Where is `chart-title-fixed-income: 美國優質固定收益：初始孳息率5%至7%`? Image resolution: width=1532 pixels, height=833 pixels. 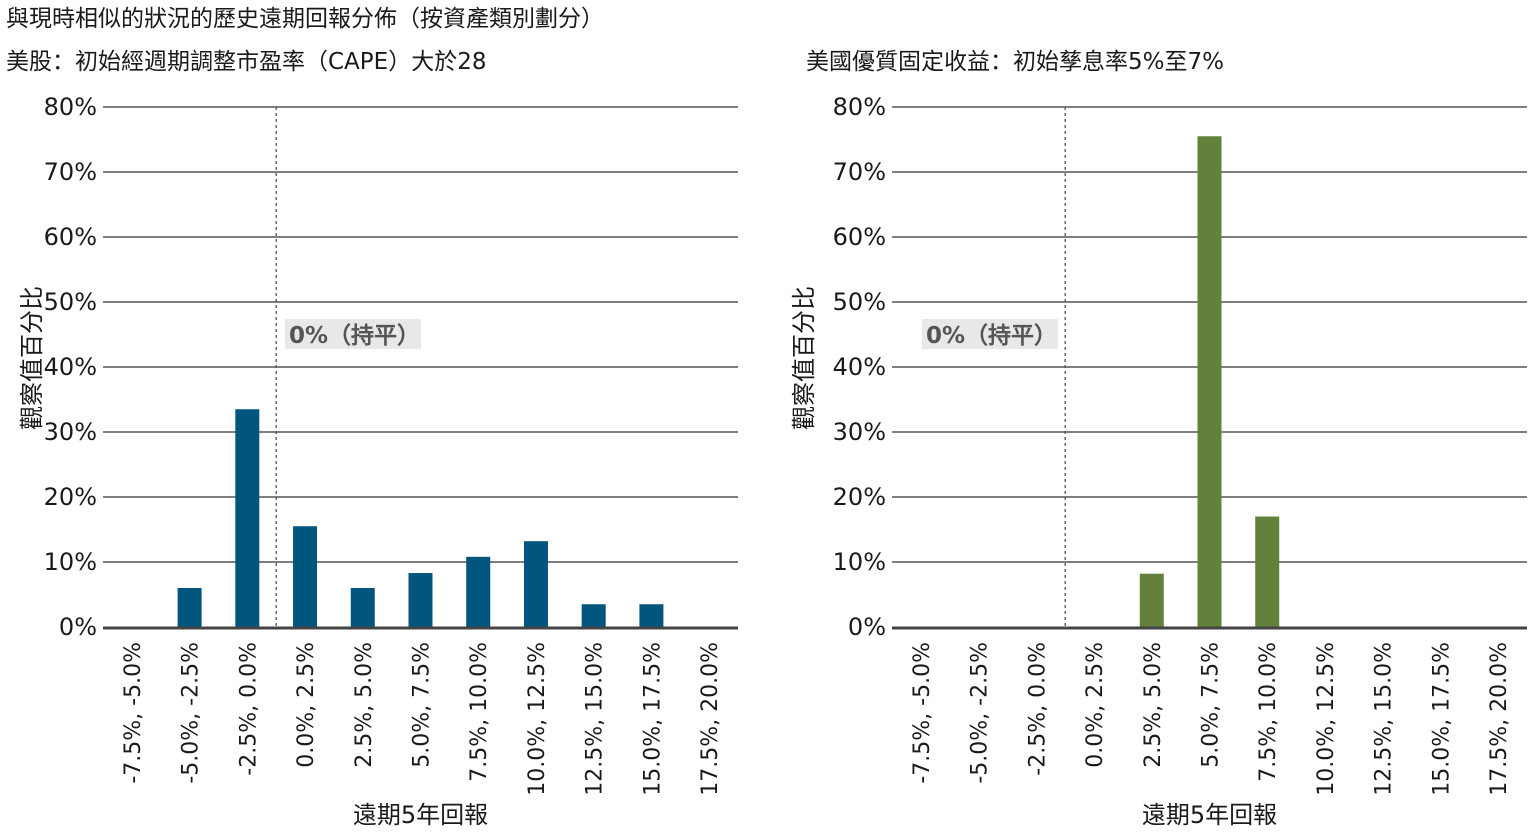
chart-title-fixed-income: 美國優質固定收益：初始孳息率5%至7% is located at coordinates (1015, 62).